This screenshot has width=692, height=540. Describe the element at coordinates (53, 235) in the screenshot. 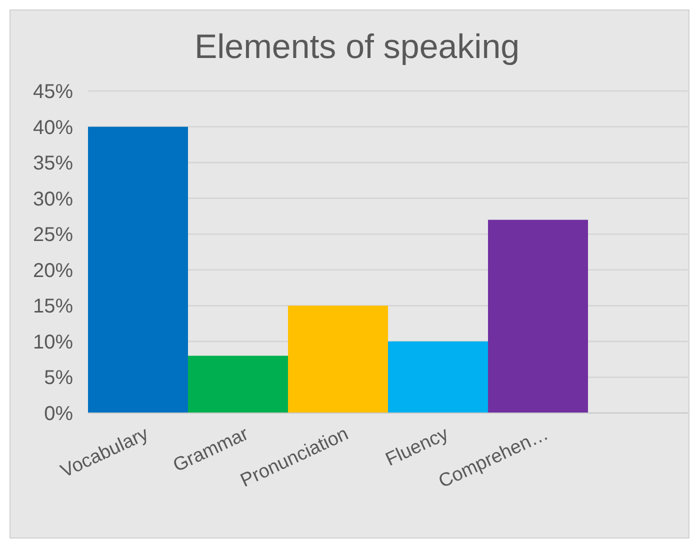

I see `y-tick-label: 25%` at that location.